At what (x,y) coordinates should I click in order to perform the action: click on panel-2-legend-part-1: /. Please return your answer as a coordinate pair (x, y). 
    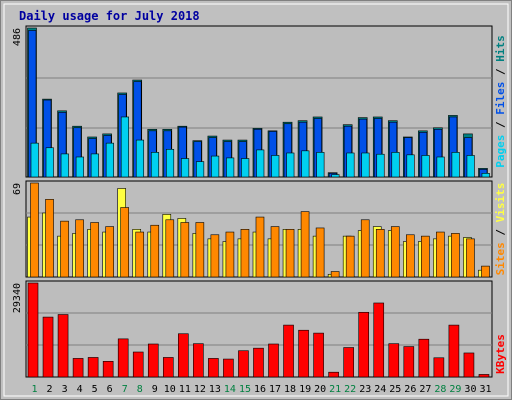
    Looking at the image, I should click on (500, 232).